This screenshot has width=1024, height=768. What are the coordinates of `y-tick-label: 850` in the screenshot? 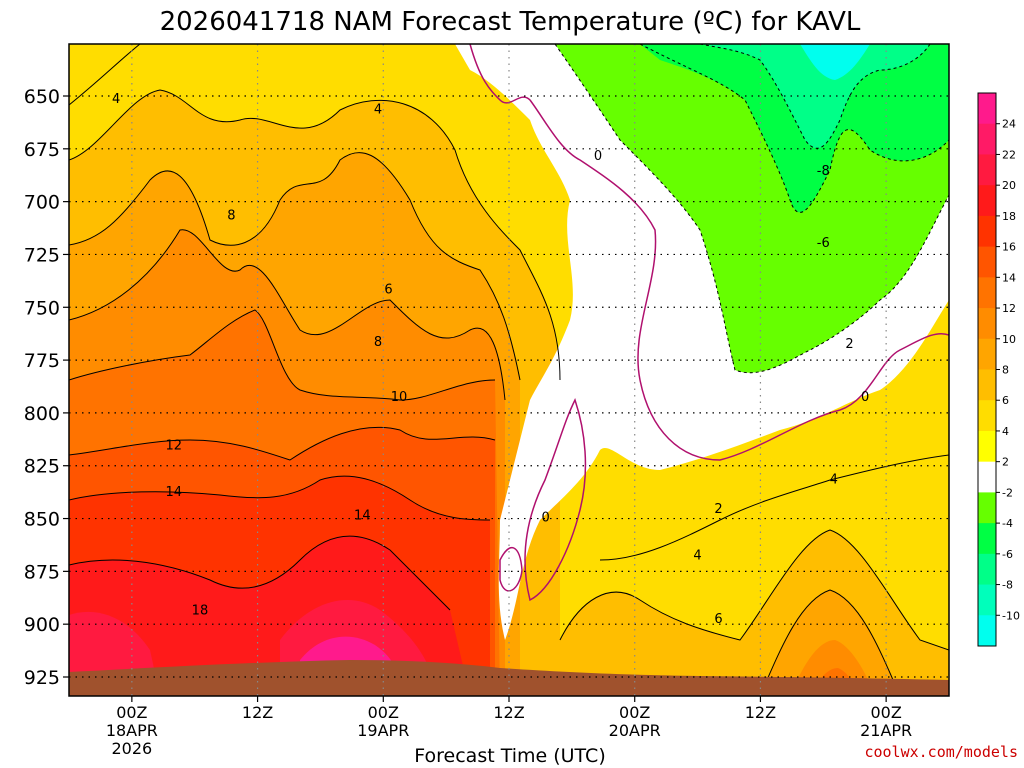 It's located at (42, 520).